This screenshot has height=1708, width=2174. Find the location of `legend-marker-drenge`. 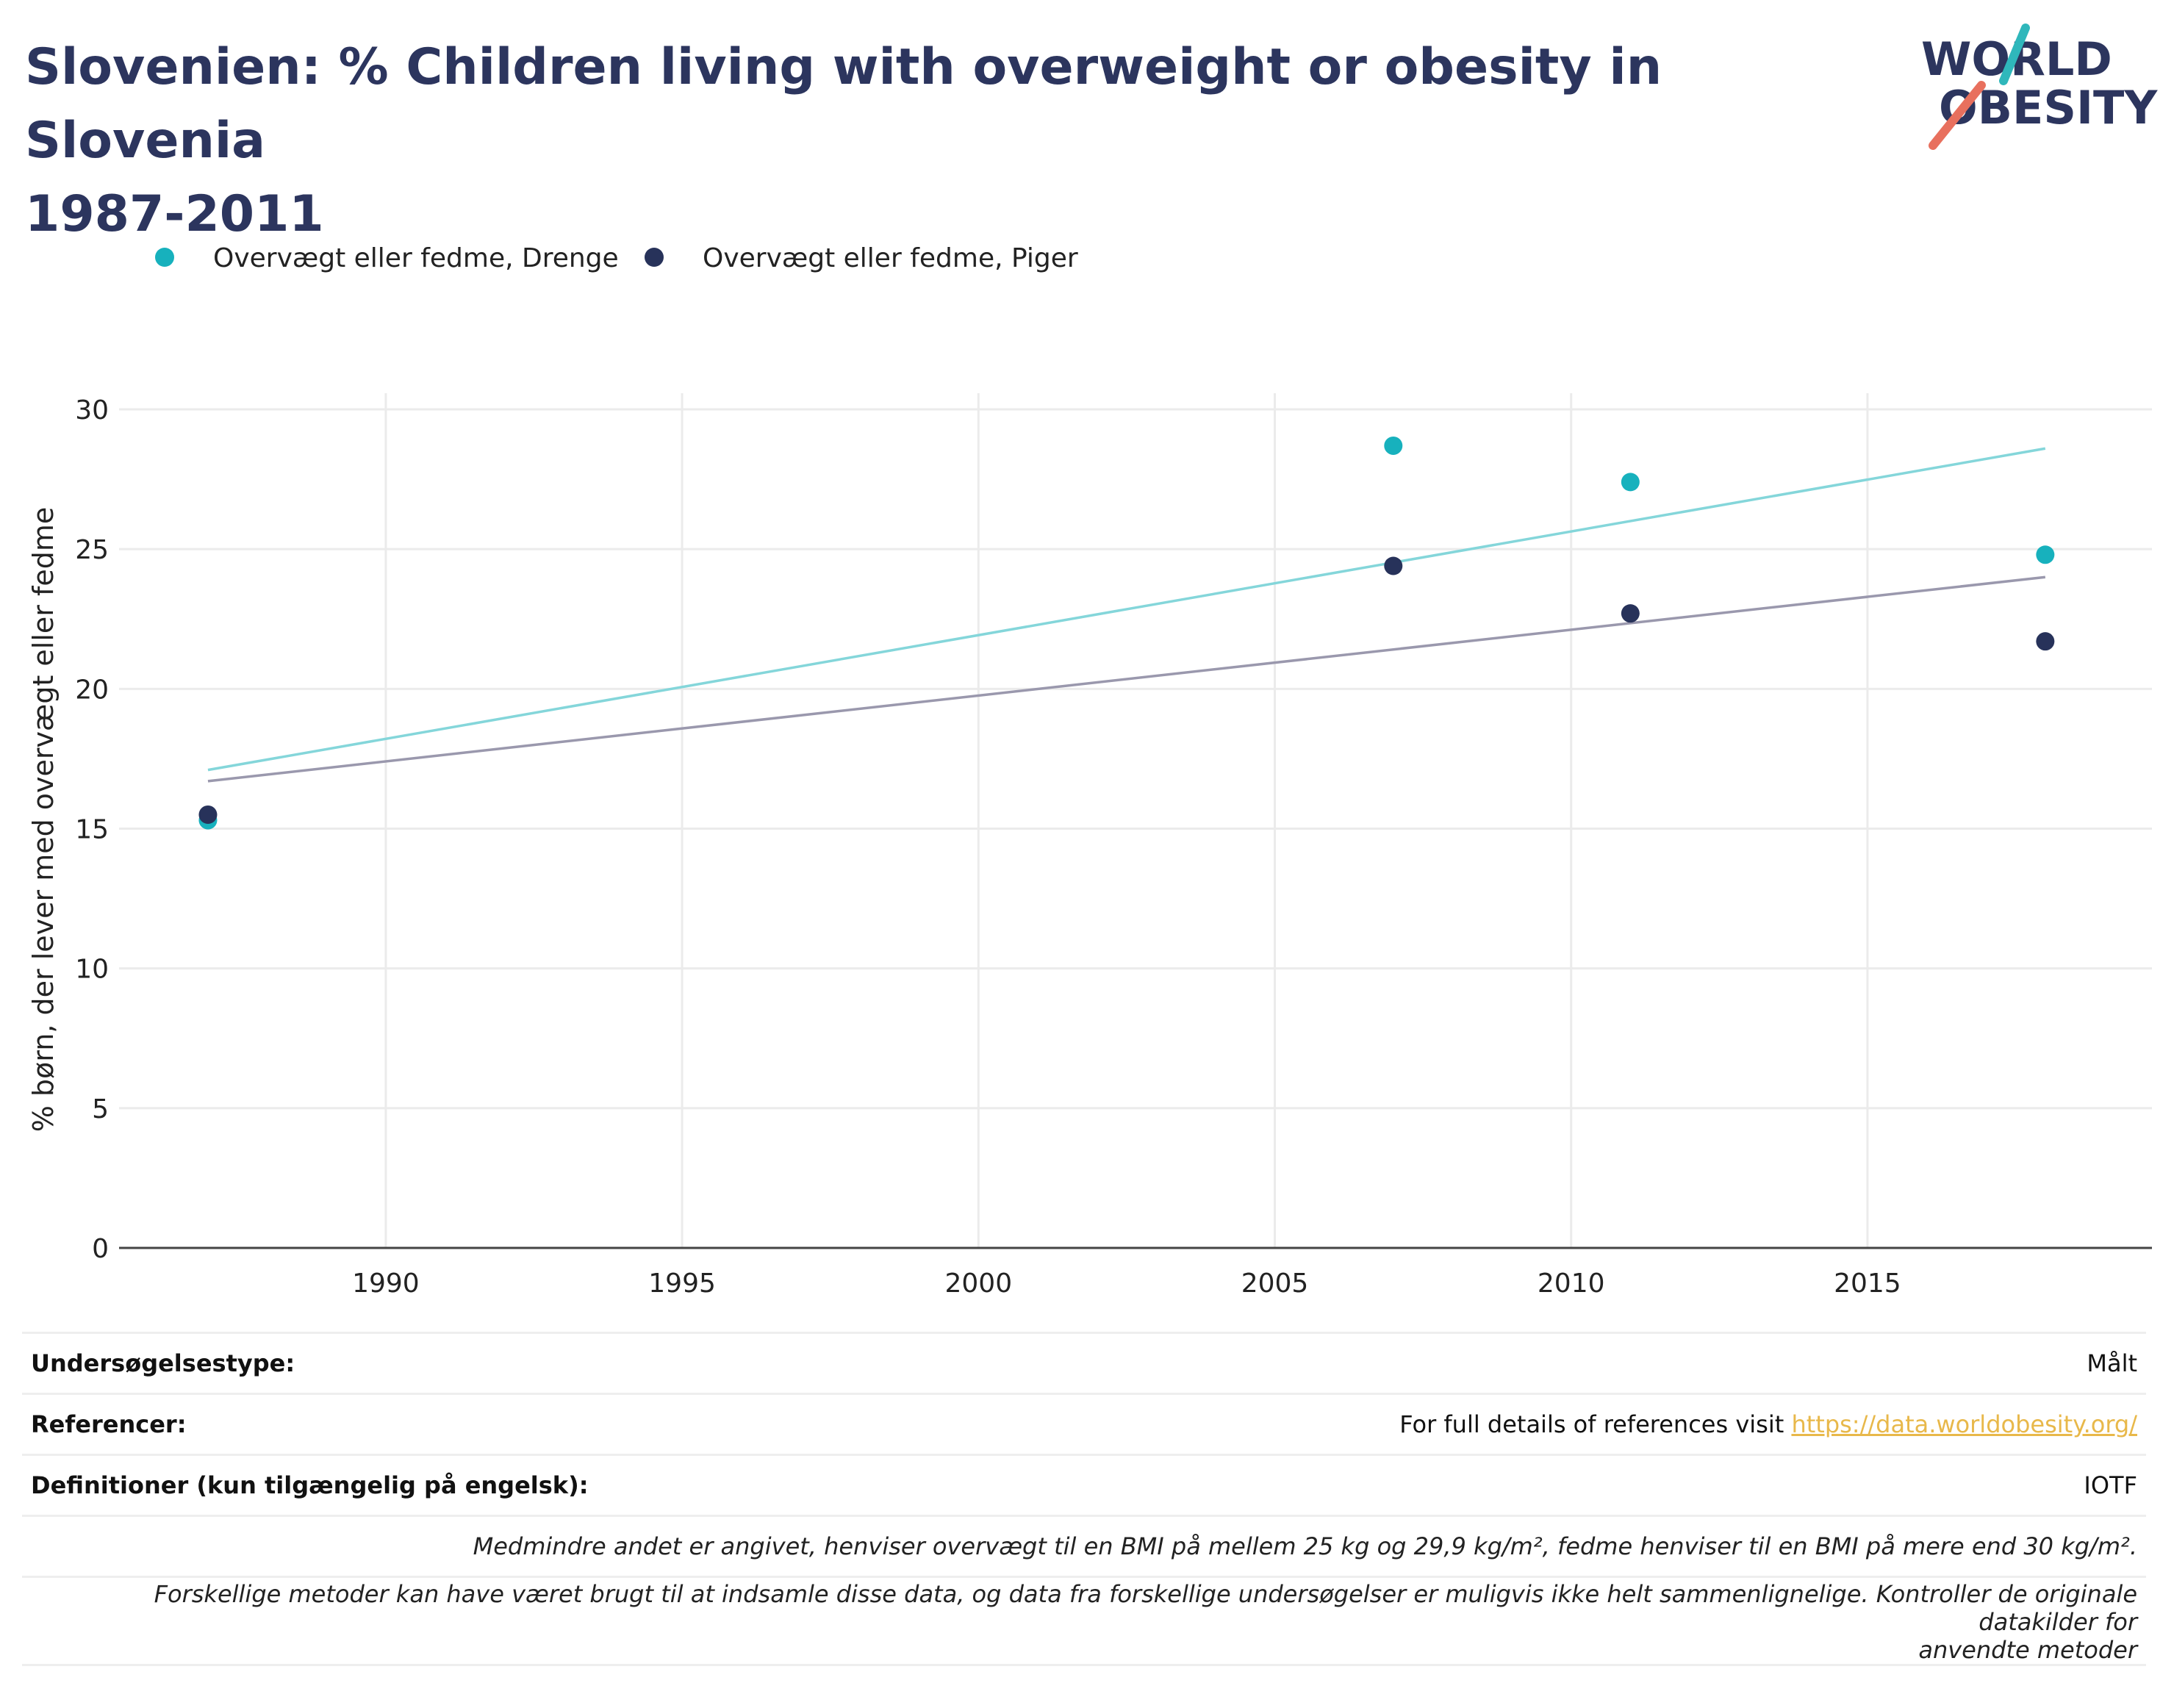

legend-marker-drenge is located at coordinates (164, 257).